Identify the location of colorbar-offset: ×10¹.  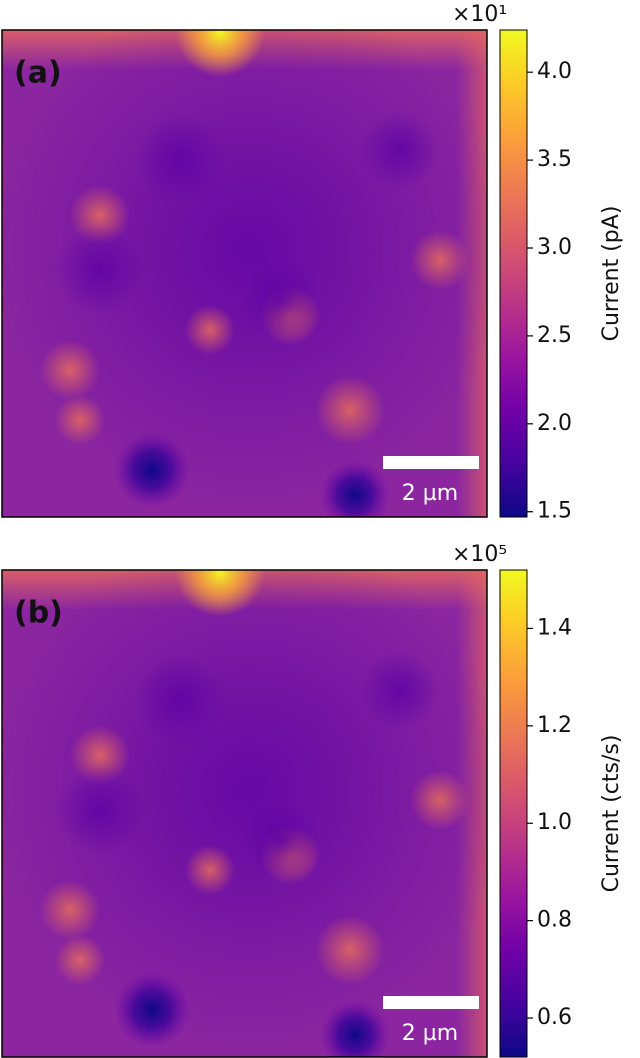
(479, 14).